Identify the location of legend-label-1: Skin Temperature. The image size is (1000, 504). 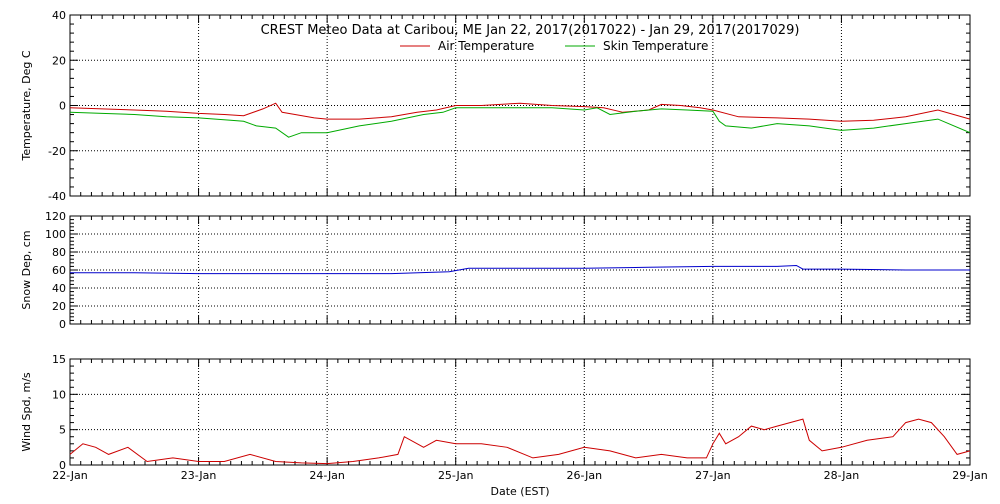
(655, 46).